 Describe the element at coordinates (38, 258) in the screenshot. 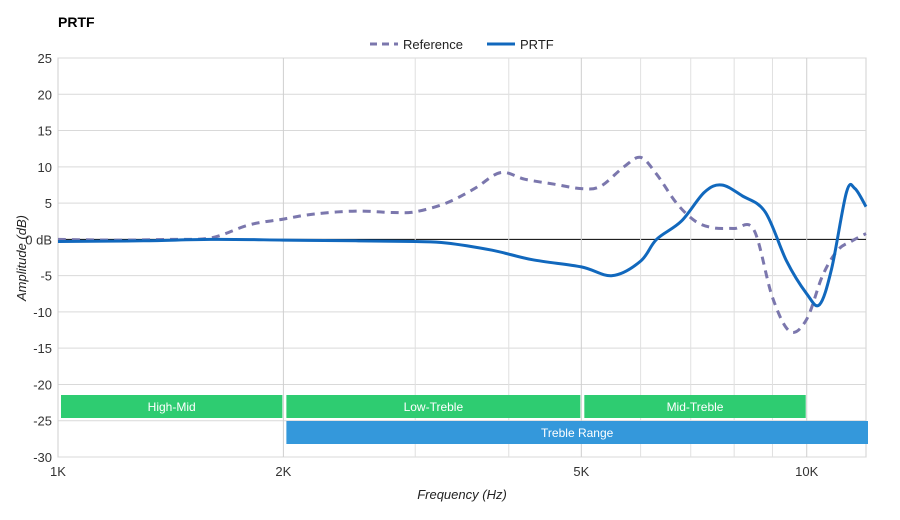

I see `y-axis-ticks: 25 20 15 10 5 0 dB -5 -10 -15 -20 -25 -30` at that location.